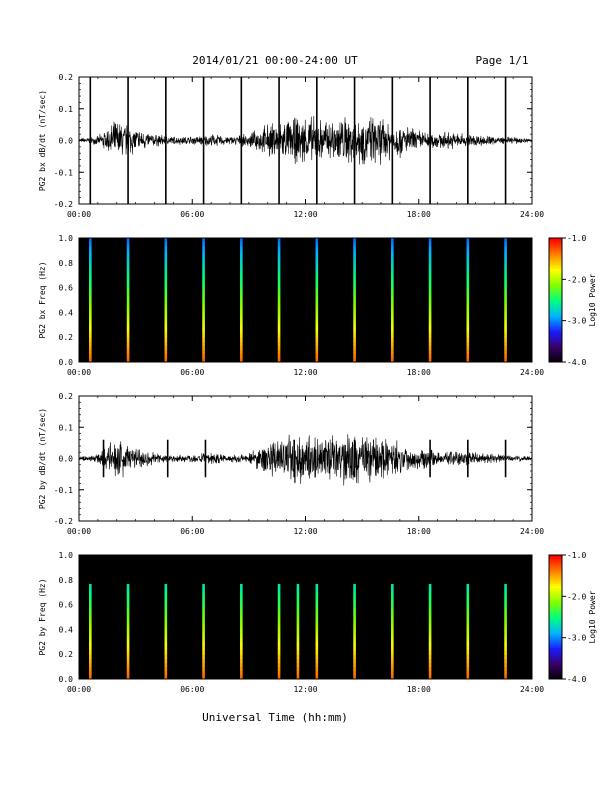 The width and height of the screenshot is (612, 792). I want to click on y-tick-label: -0.1, so click(63, 172).